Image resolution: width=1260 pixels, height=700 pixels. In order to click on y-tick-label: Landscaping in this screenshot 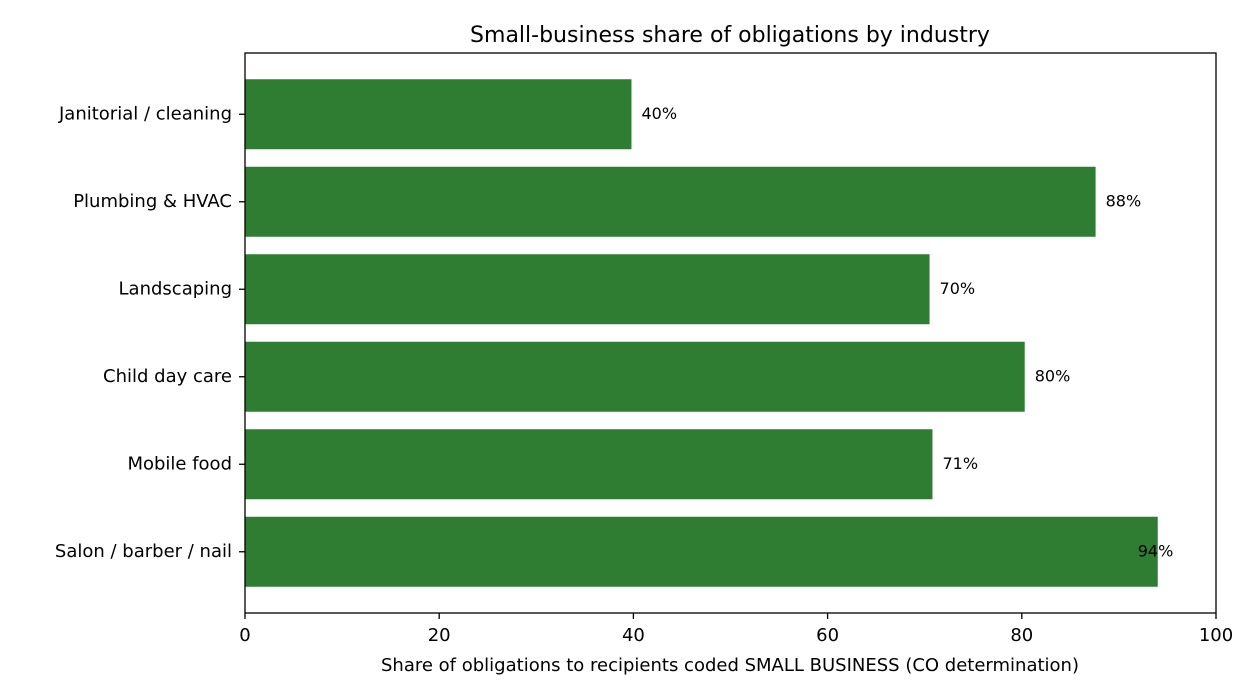, I will do `click(175, 288)`.